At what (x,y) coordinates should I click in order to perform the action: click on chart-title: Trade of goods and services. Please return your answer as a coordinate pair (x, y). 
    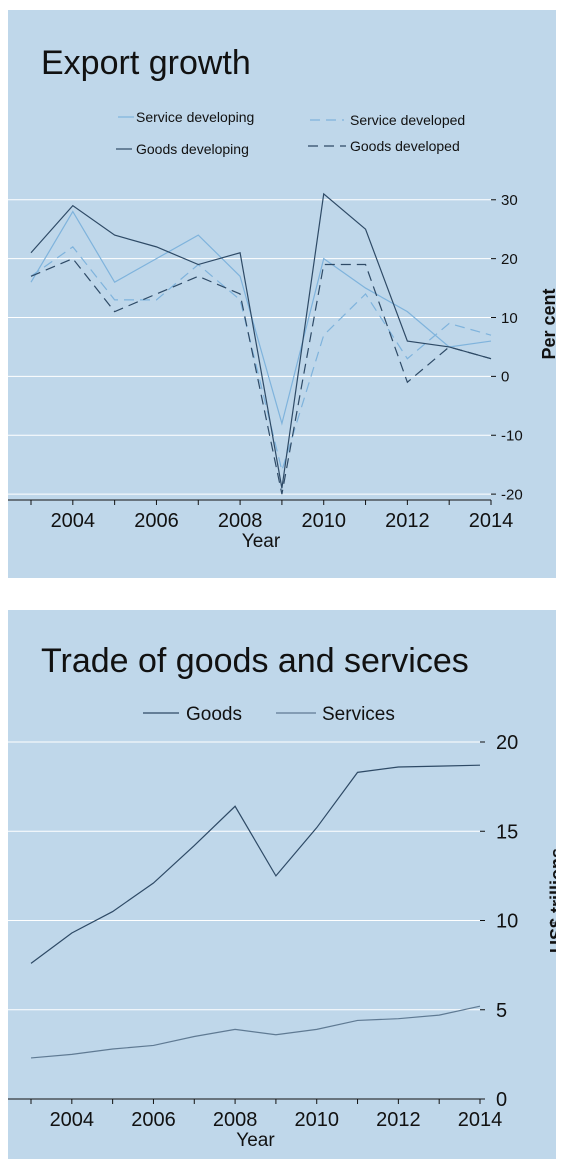
    Looking at the image, I should click on (255, 661).